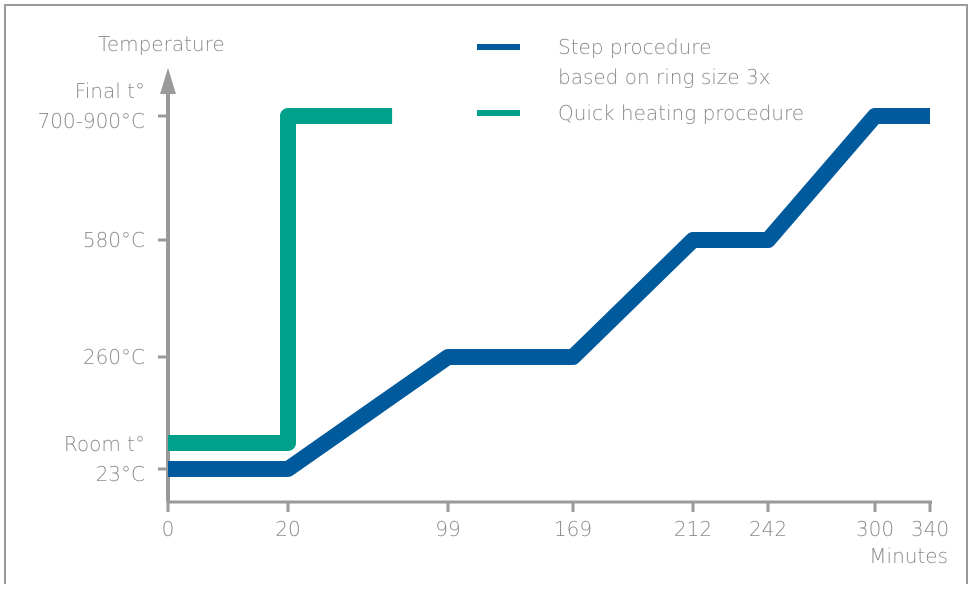 The width and height of the screenshot is (978, 591). I want to click on y-tick-label: Final t° 700-900°C, so click(91, 106).